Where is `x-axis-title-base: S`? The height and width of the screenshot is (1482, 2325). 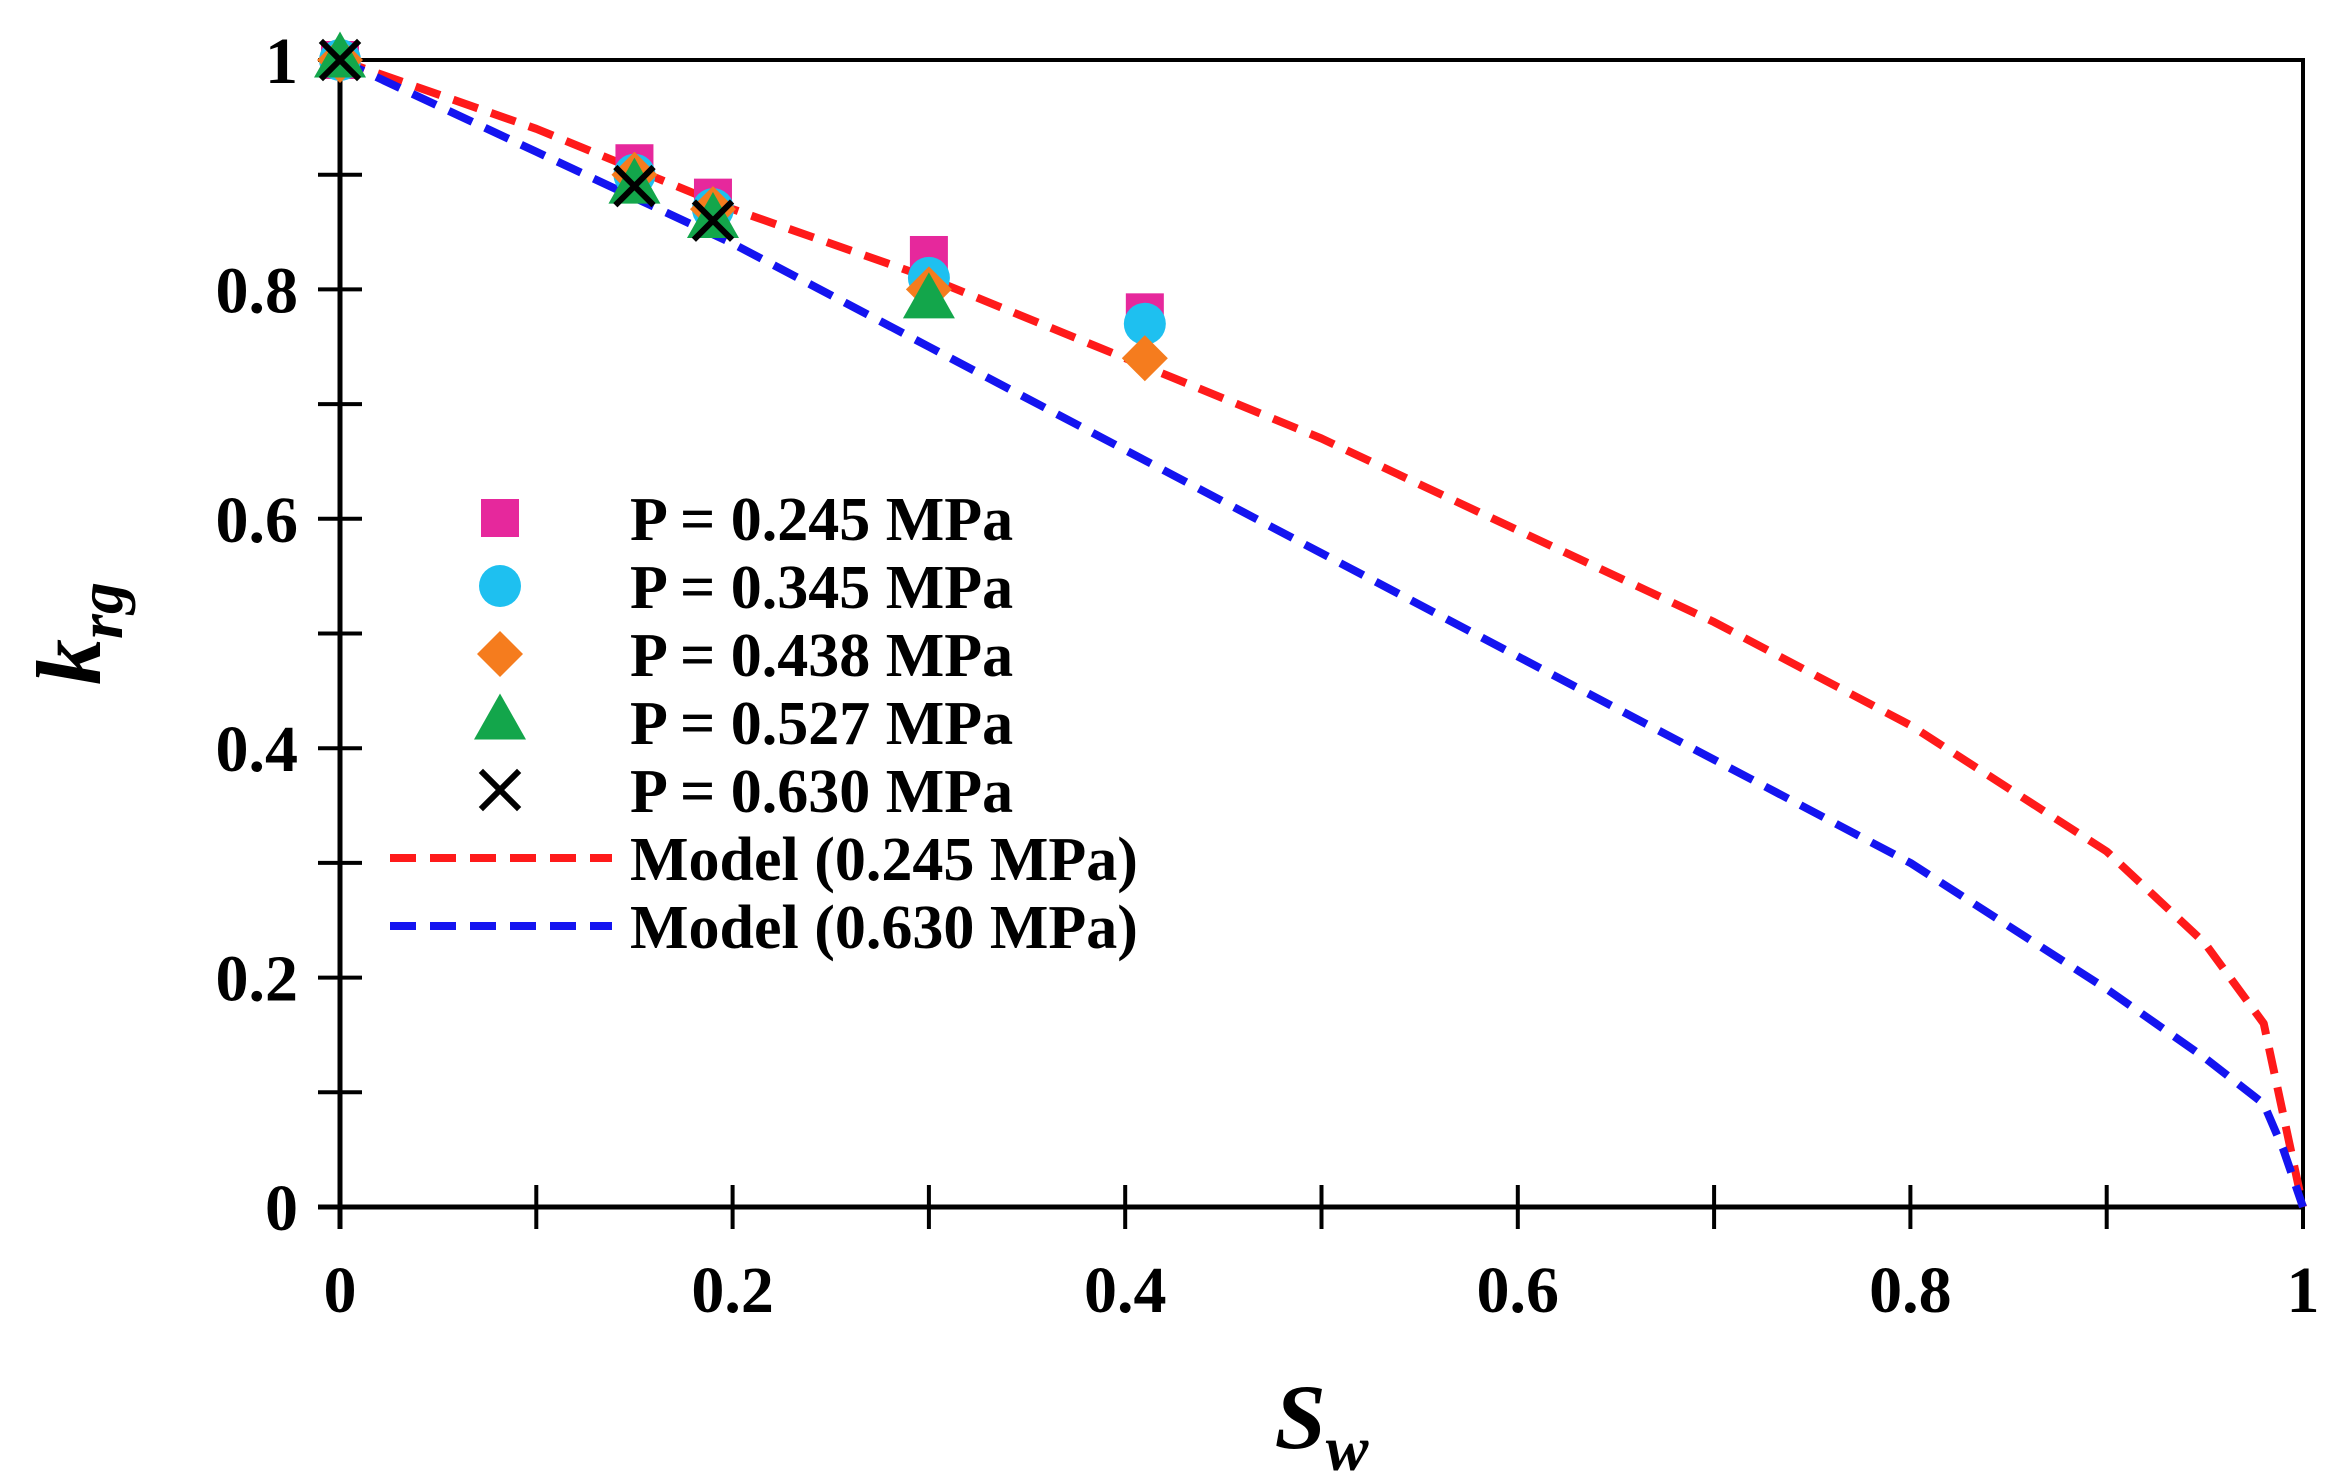 x-axis-title-base: S is located at coordinates (1300, 1417).